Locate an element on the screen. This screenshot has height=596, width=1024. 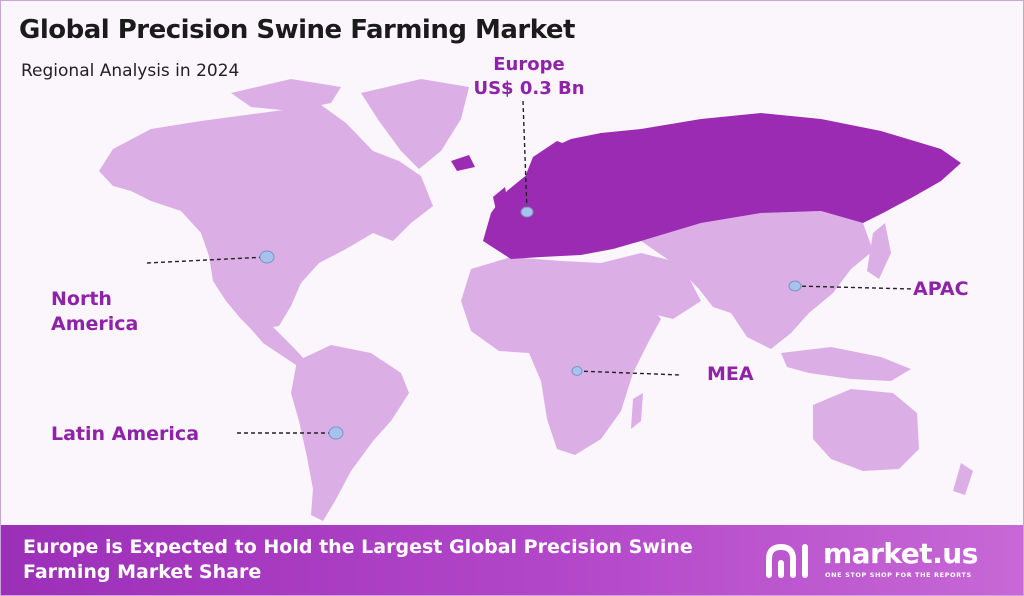
leader-line-apac is located at coordinates (854, 287).